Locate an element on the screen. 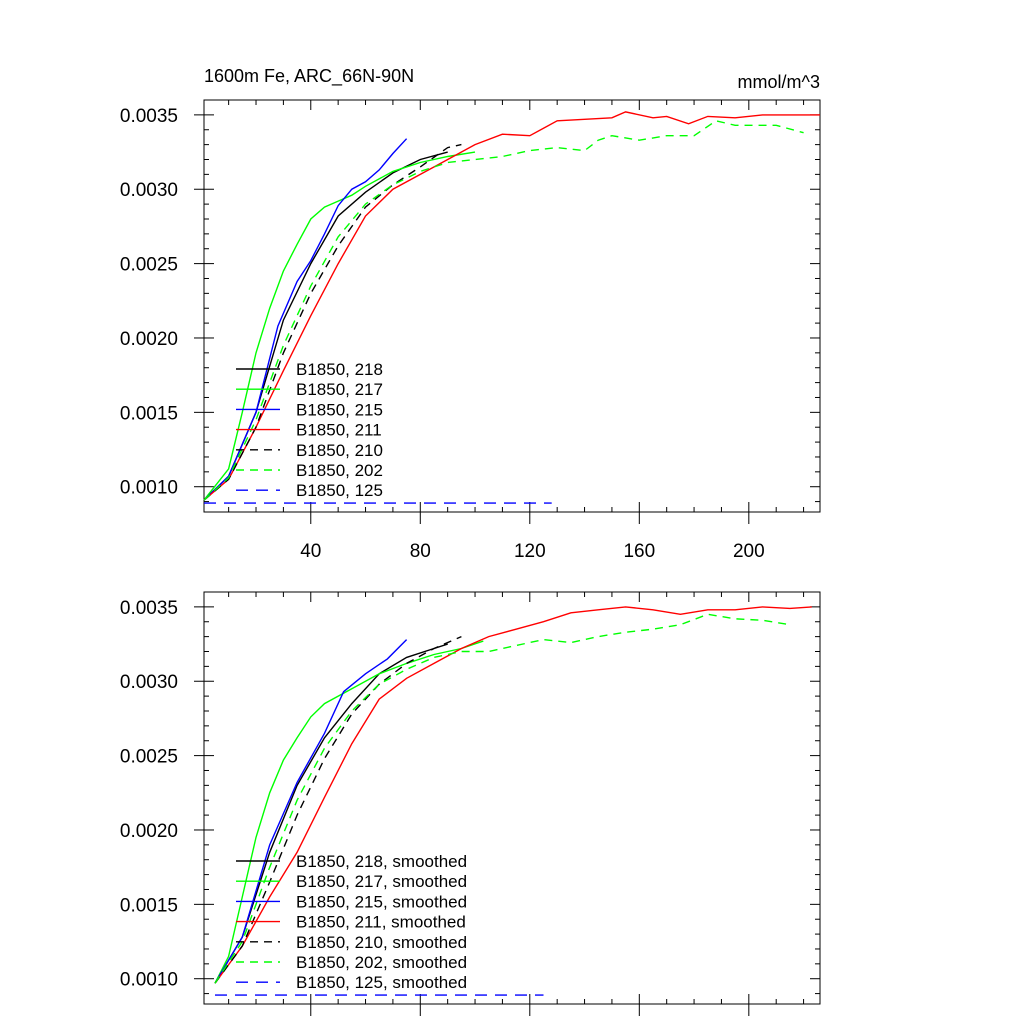 This screenshot has height=1024, width=1024. chart-title: 1600m Fe, ARC_66N-90N is located at coordinates (309, 76).